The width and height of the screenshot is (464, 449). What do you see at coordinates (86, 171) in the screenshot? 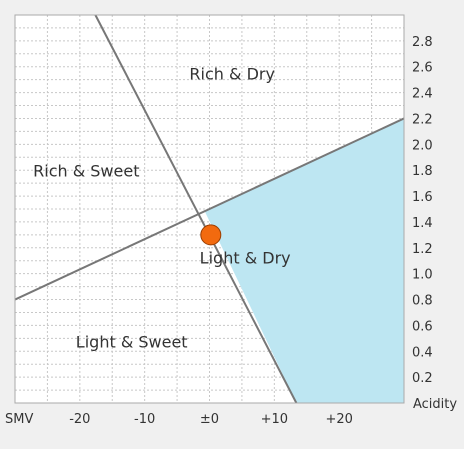
I see `region-label: Rich & Sweet` at bounding box center [86, 171].